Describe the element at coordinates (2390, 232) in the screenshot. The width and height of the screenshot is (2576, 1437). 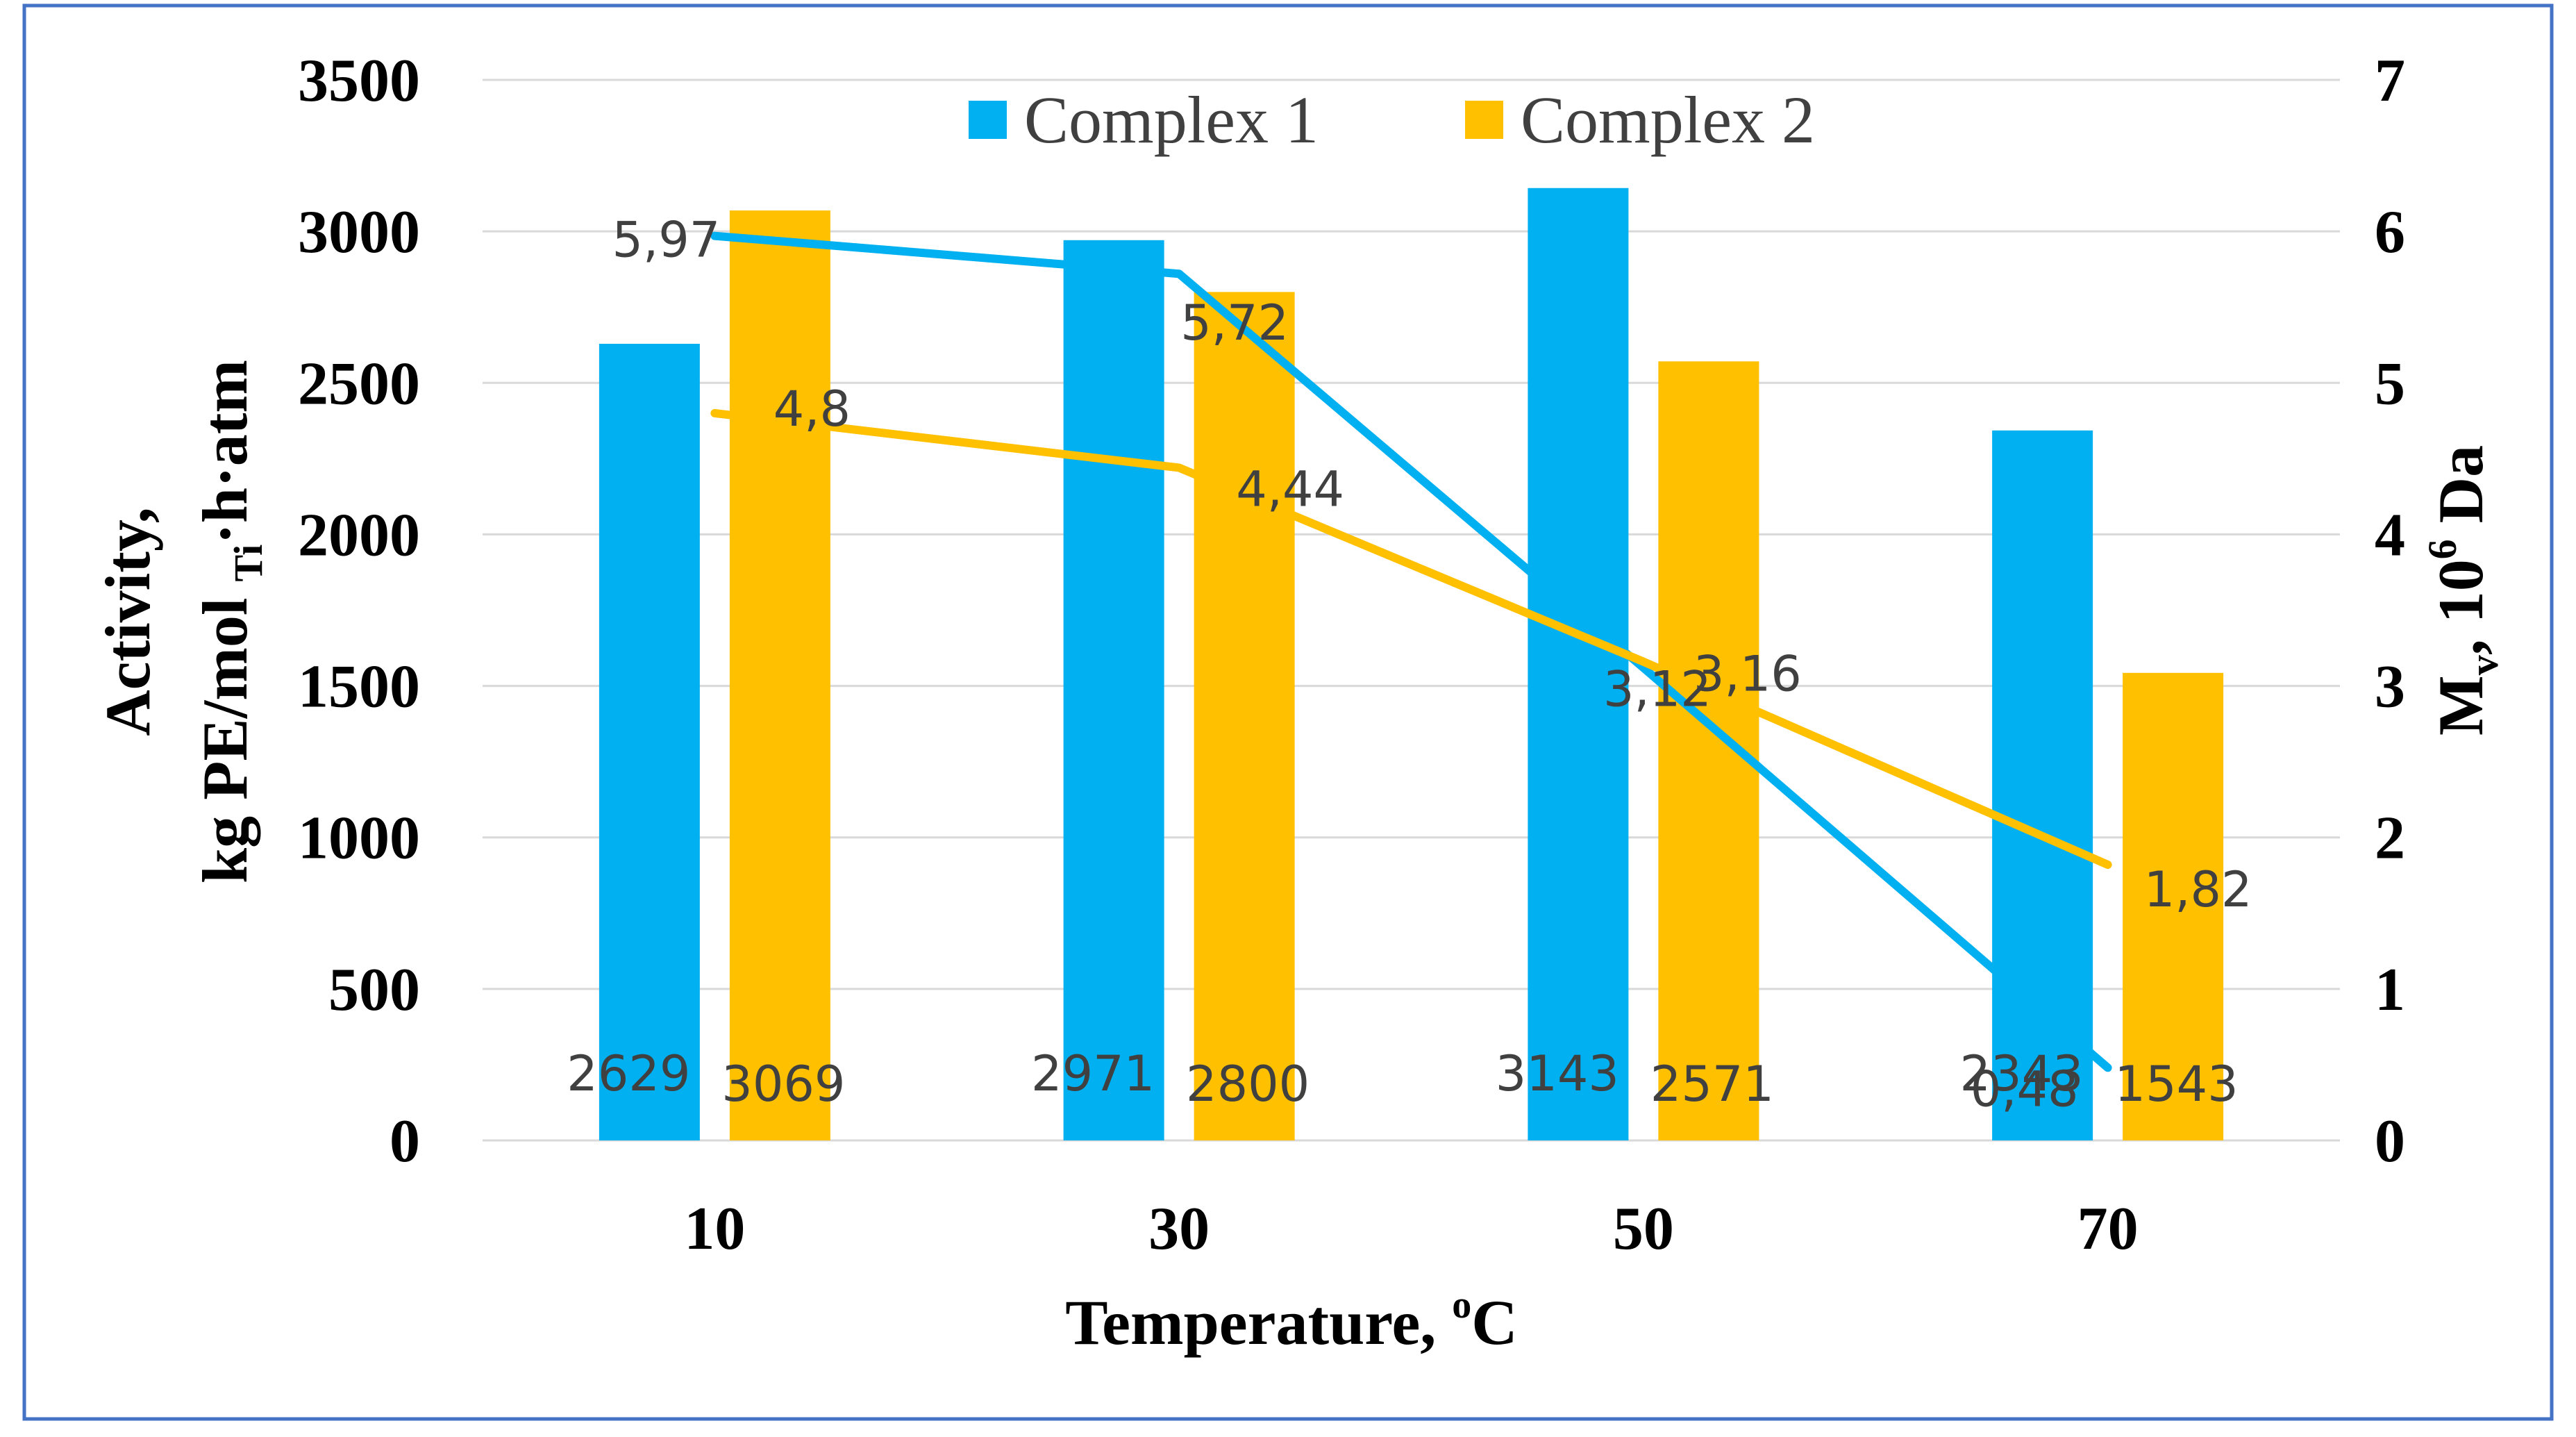
I see `y-right-tick-label: 6` at that location.